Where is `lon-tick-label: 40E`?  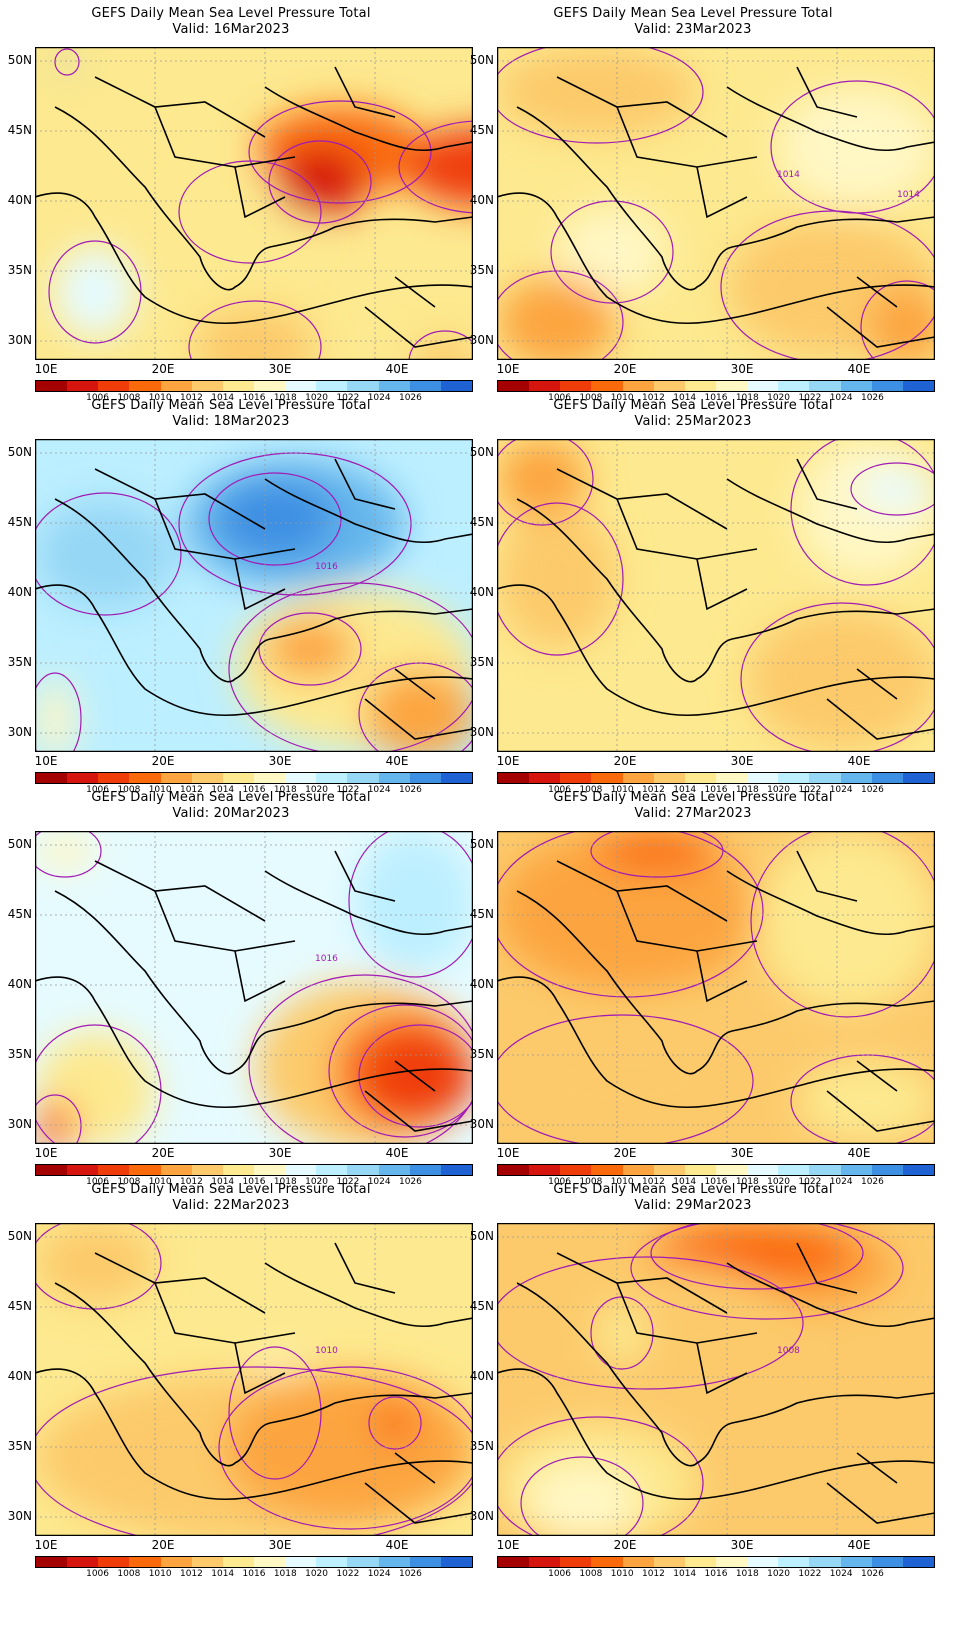 lon-tick-label: 40E is located at coordinates (397, 1545).